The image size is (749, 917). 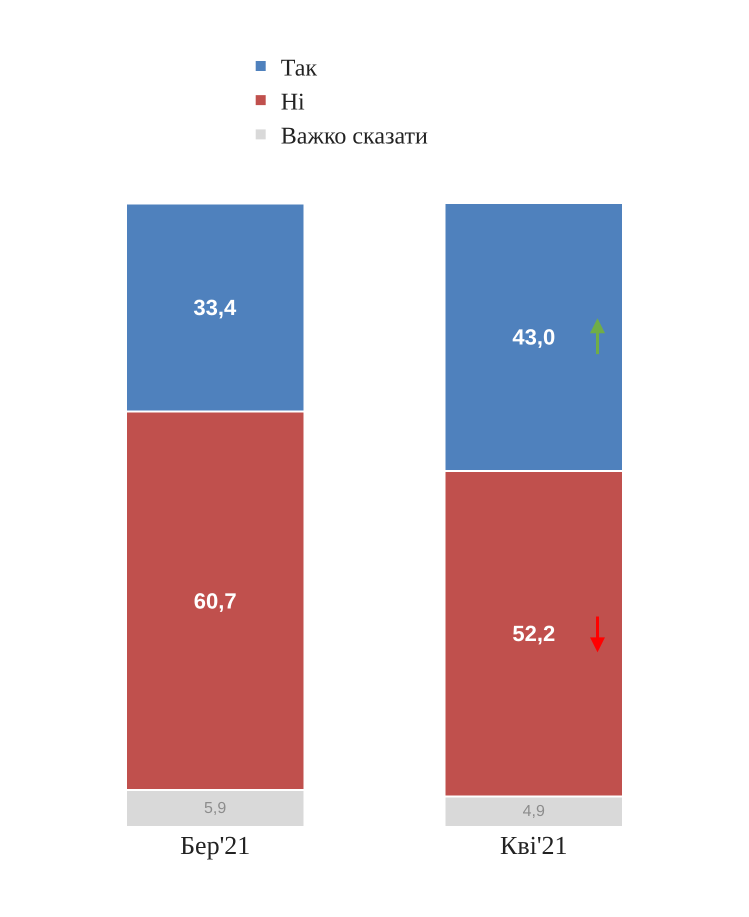 What do you see at coordinates (534, 633) in the screenshot?
I see `data-label: 52,2` at bounding box center [534, 633].